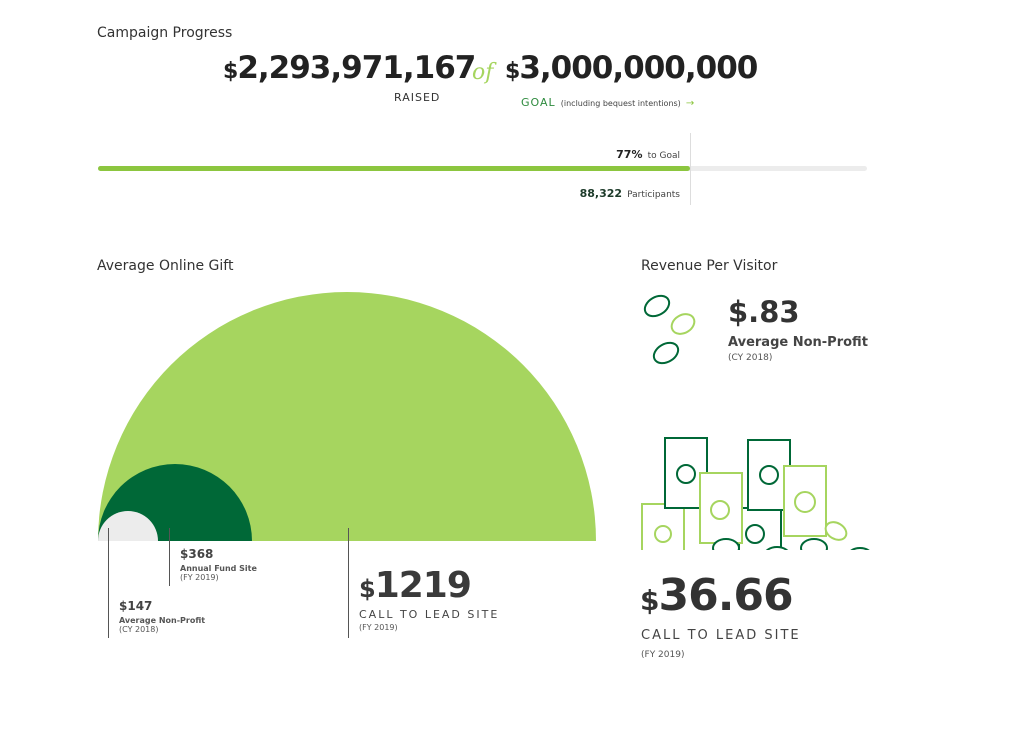 This screenshot has height=734, width=1009. I want to click on goal-amount: $3,000,000,000, so click(631, 68).